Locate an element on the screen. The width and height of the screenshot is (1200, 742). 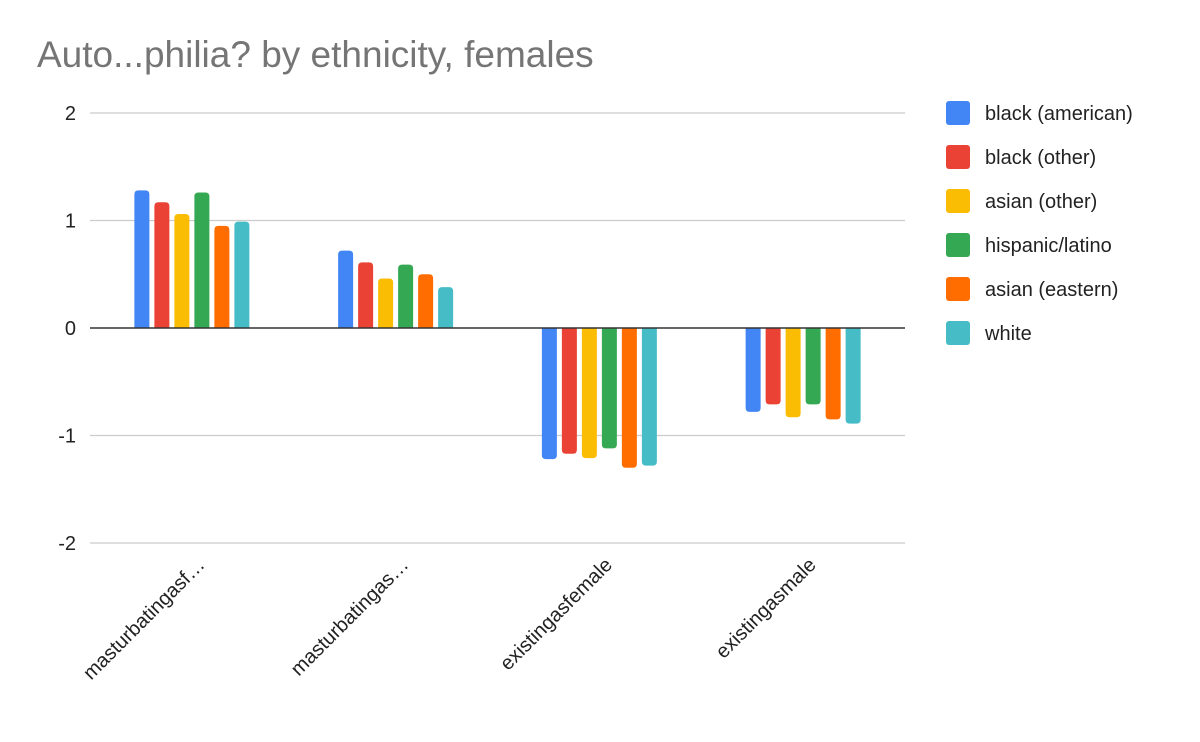
y-tick-label: -2 is located at coordinates (67, 544).